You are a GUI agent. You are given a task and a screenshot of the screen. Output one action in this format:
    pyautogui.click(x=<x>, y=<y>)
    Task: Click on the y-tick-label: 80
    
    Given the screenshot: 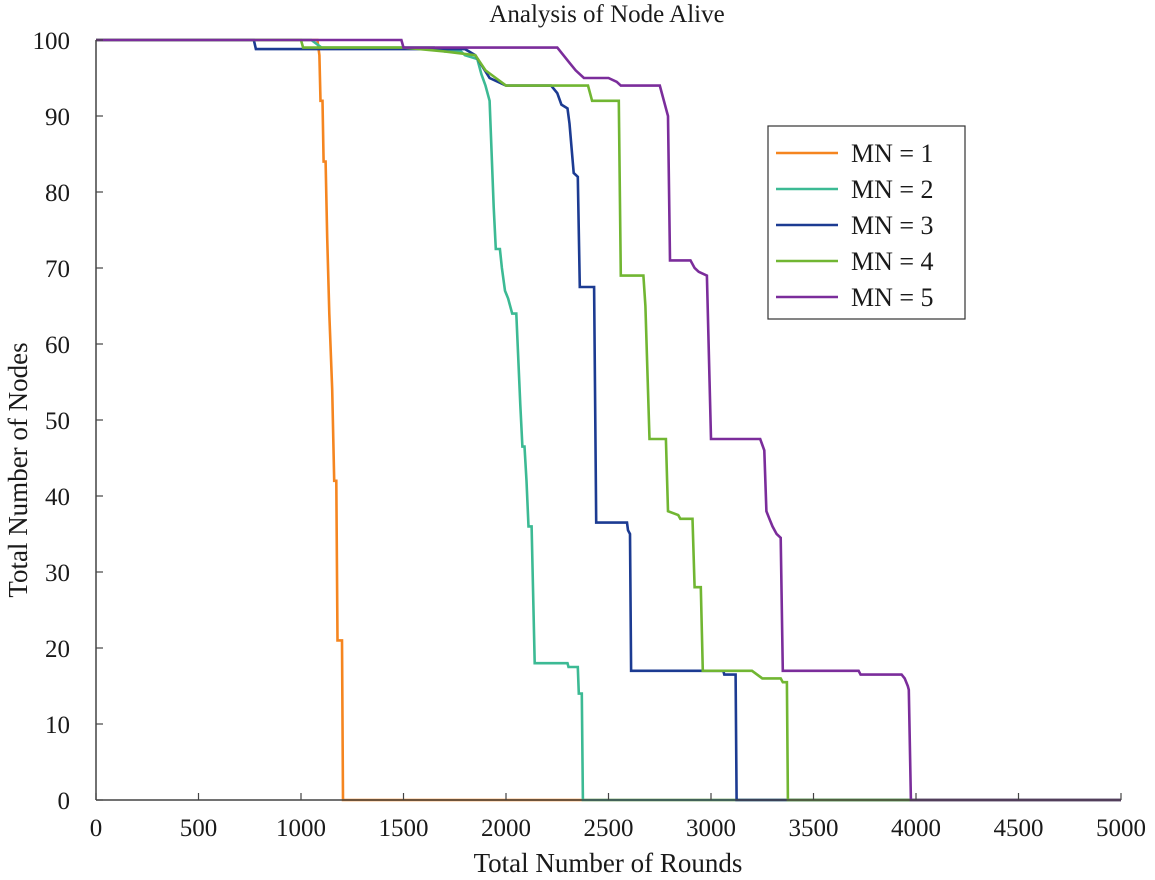 What is the action you would take?
    pyautogui.click(x=57, y=193)
    